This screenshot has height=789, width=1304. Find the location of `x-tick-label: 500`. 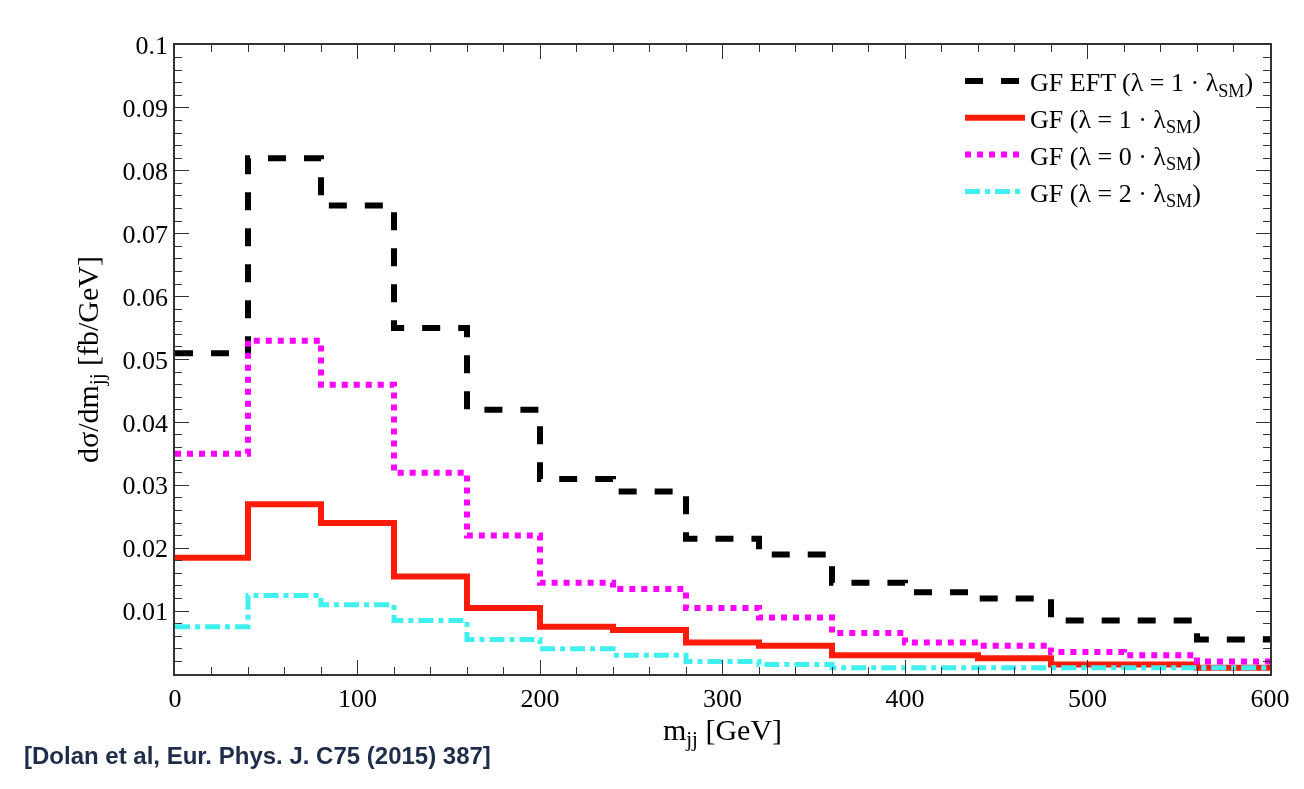

x-tick-label: 500 is located at coordinates (1087, 698).